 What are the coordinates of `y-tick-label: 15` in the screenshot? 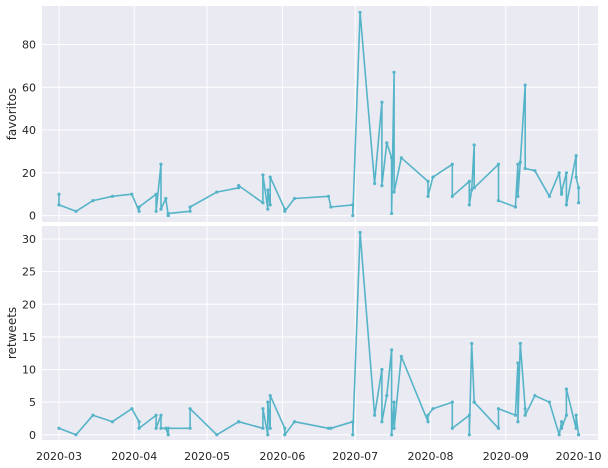 It's located at (29, 337).